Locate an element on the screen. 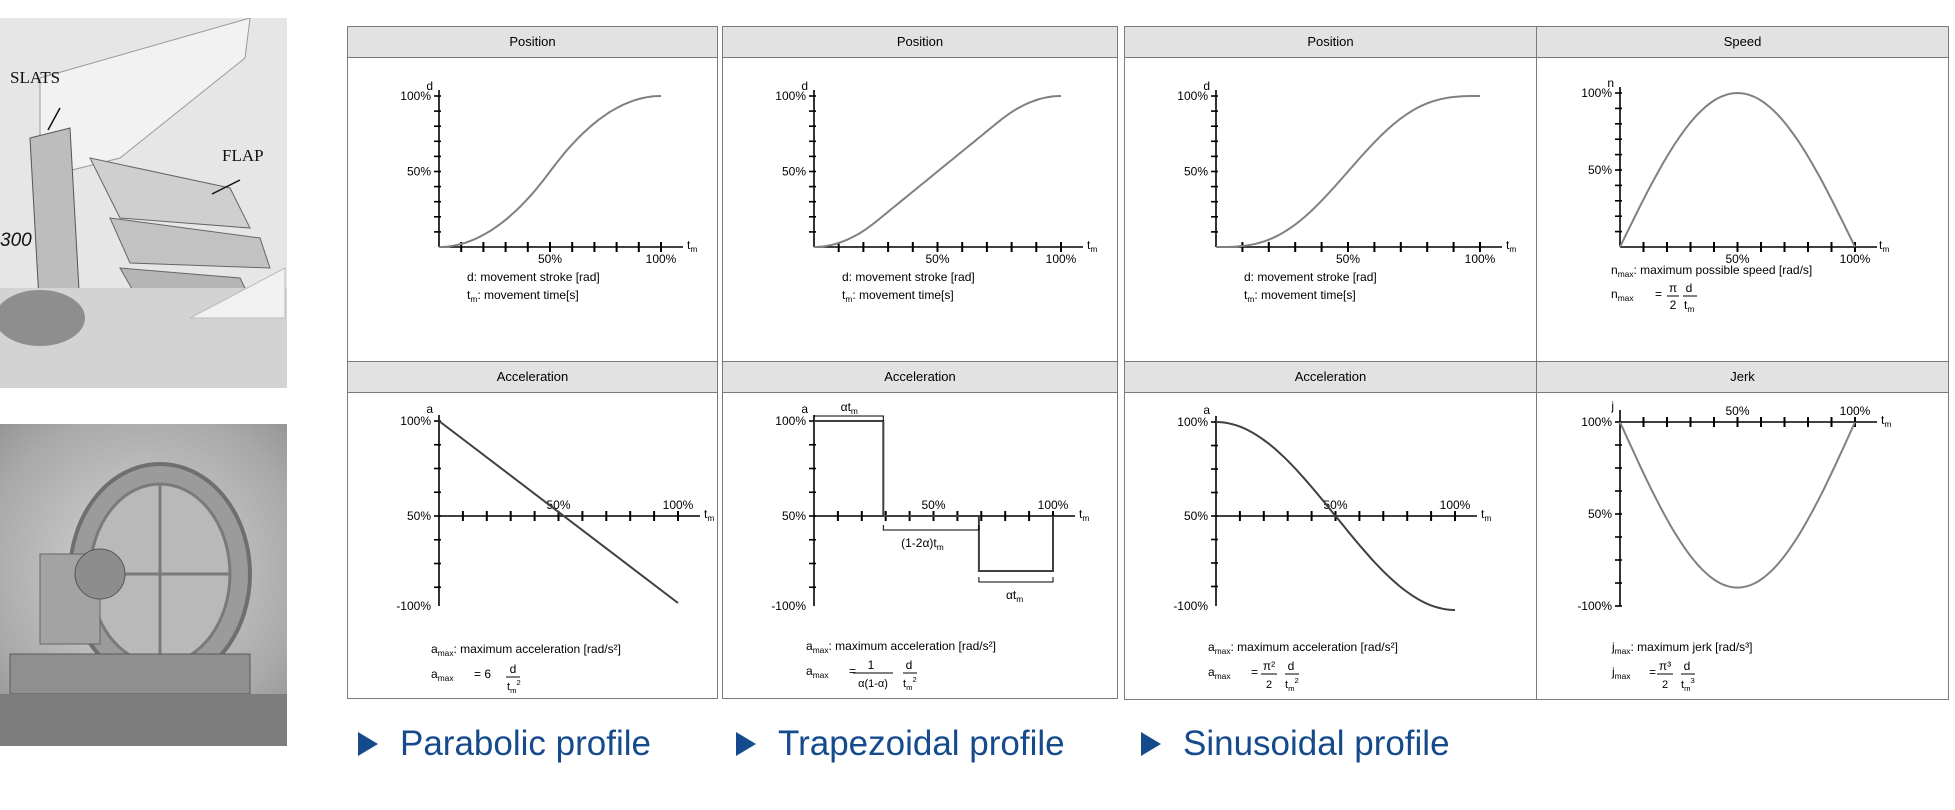  brace-top is located at coordinates (848, 418).